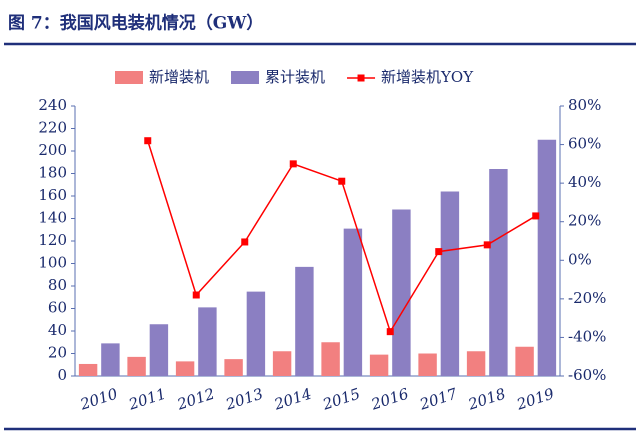 The width and height of the screenshot is (640, 437). Describe the element at coordinates (147, 399) in the screenshot. I see `x-tick-label: 2011` at that location.